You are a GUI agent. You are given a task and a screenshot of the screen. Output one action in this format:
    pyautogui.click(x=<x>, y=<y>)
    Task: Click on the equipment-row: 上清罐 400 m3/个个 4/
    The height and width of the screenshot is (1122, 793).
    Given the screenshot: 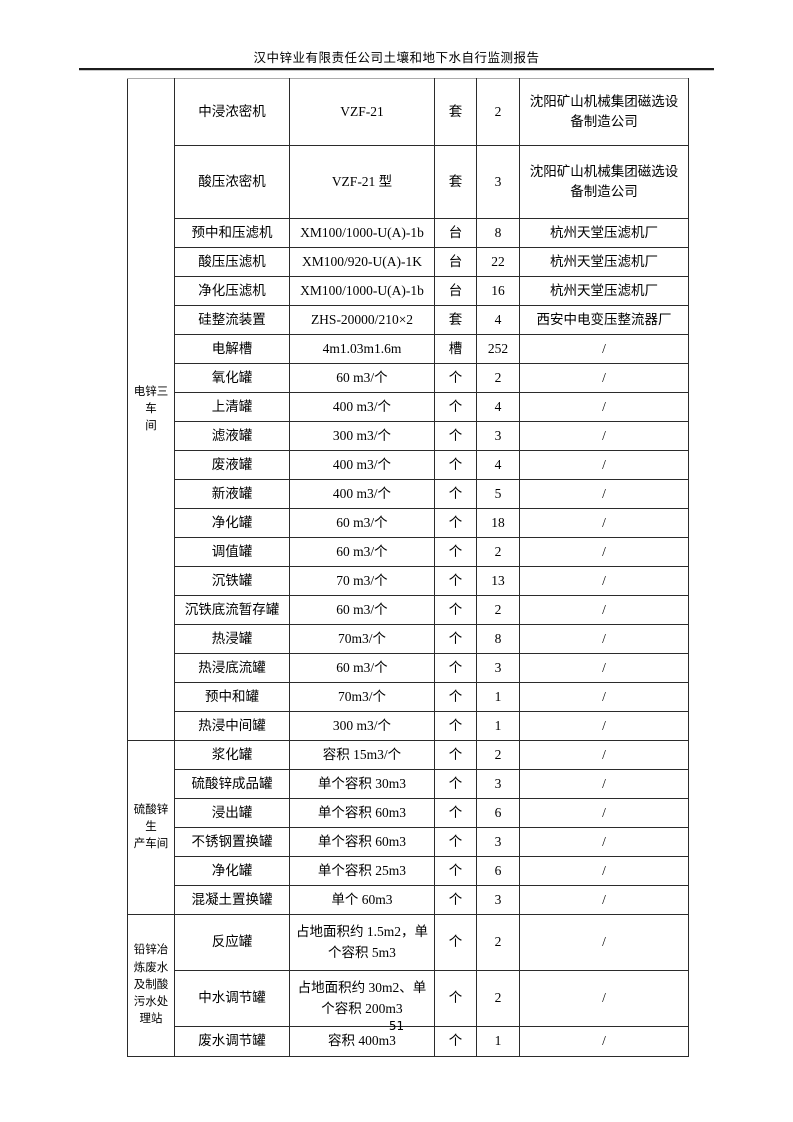 What is the action you would take?
    pyautogui.click(x=408, y=407)
    